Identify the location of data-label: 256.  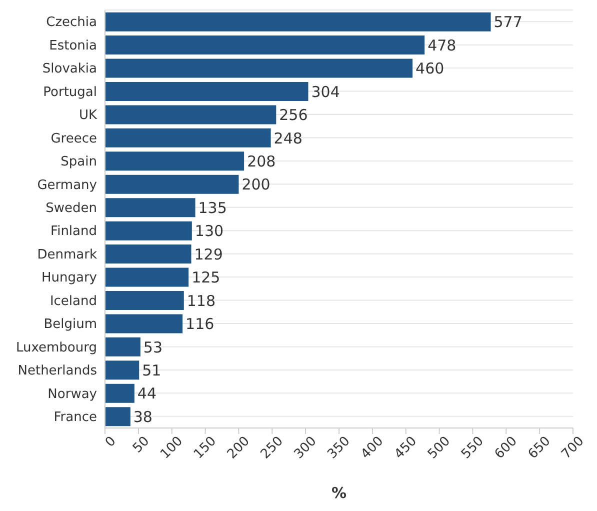
(293, 115).